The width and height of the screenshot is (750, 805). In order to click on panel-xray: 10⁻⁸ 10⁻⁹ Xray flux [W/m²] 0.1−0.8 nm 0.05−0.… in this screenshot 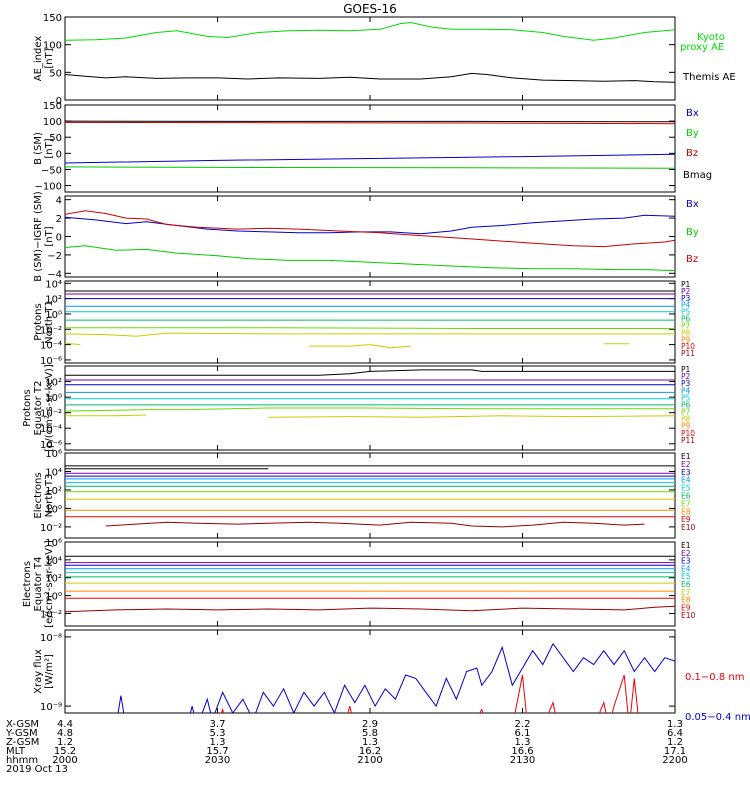, I will do `click(391, 676)`.